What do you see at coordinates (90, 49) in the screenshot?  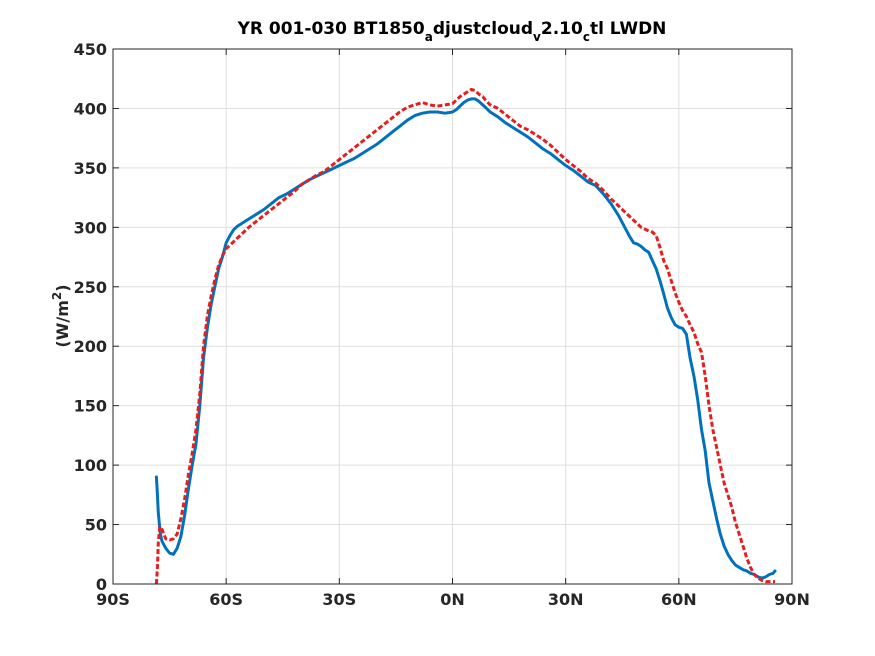 I see `y-tick-label: 450` at bounding box center [90, 49].